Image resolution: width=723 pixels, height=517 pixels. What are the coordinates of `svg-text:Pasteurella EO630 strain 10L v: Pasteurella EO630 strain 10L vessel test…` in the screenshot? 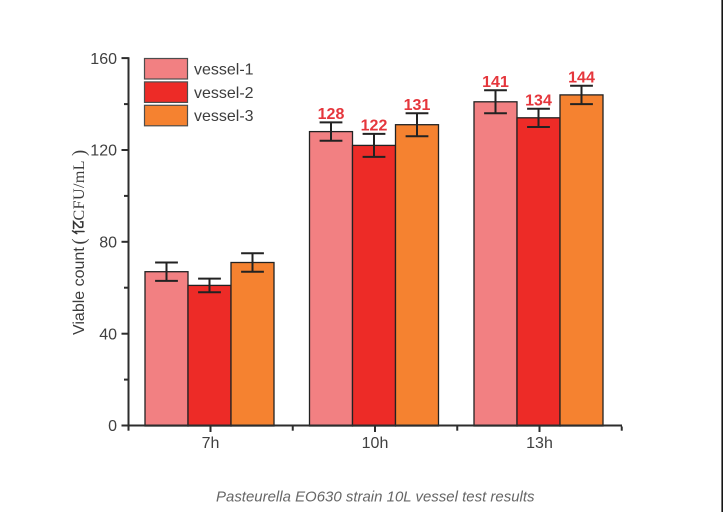 It's located at (375, 497).